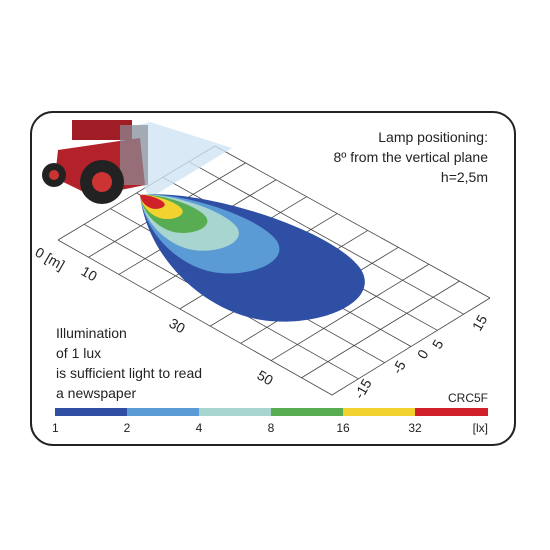  I want to click on note-line: is sufficient light to read, so click(129, 373).